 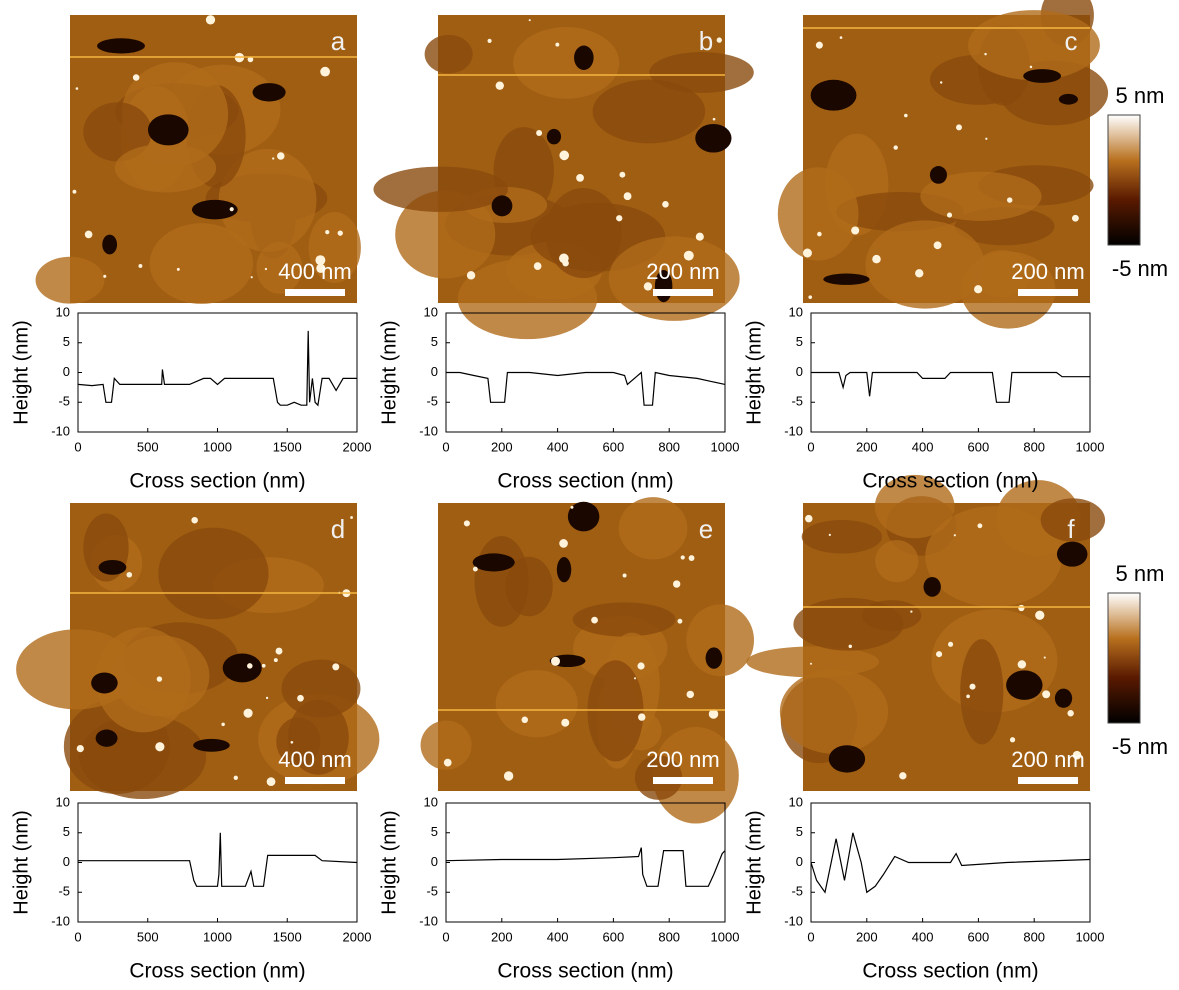 I want to click on panel-label: f, so click(x=1071, y=529).